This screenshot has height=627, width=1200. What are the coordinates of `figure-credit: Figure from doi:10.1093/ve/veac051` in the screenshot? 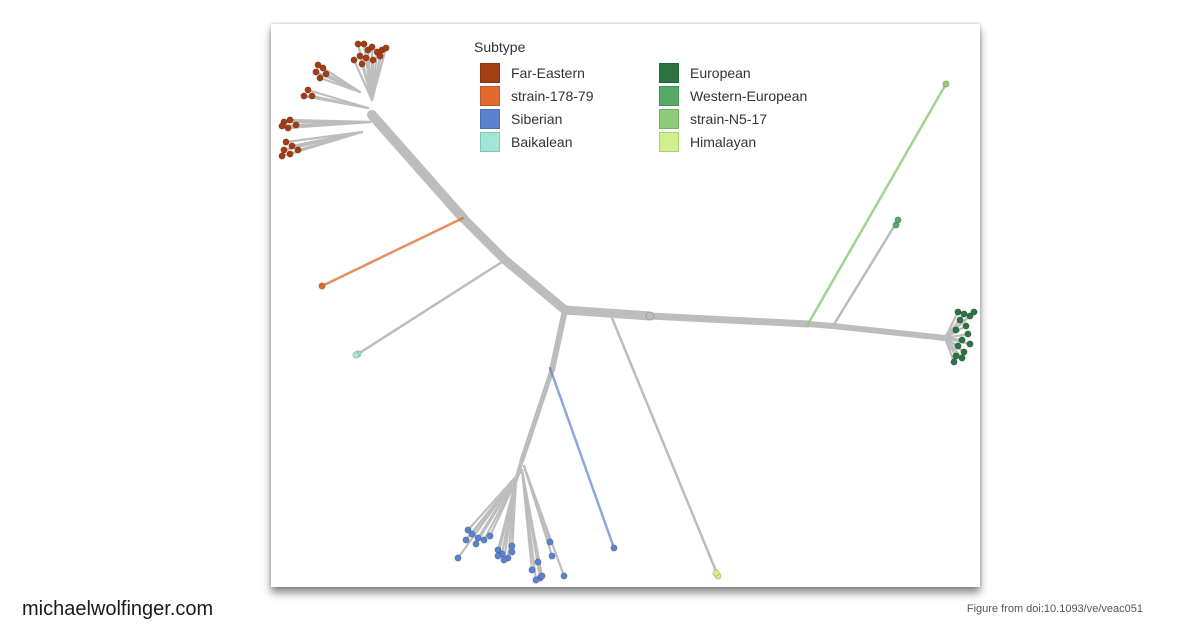 It's located at (1054, 609).